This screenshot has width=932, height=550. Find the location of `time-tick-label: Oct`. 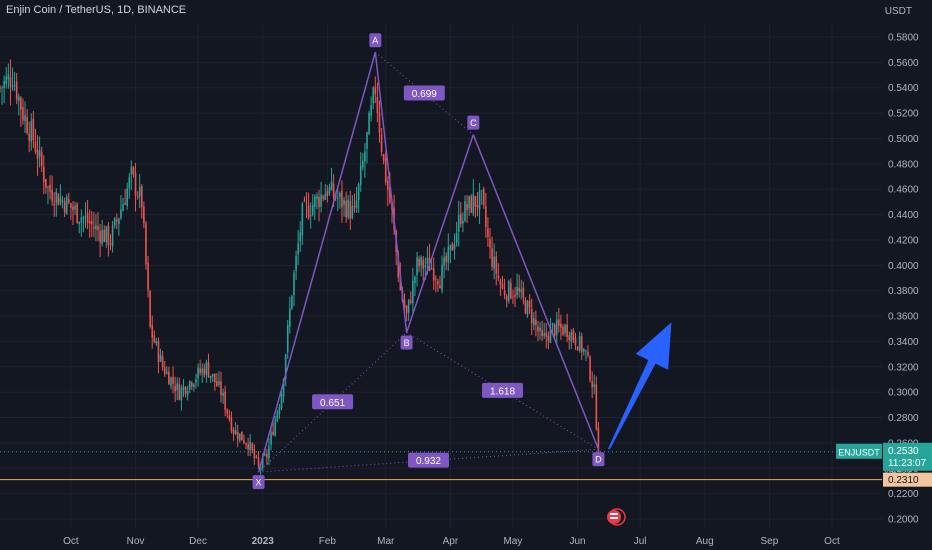

time-tick-label: Oct is located at coordinates (832, 541).